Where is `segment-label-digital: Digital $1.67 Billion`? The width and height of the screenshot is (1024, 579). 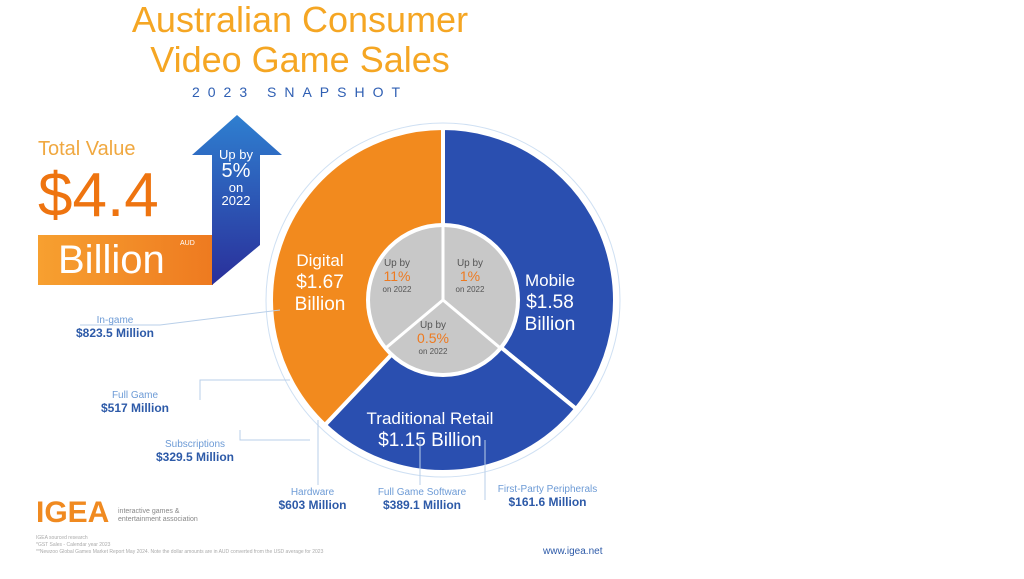
segment-label-digital: Digital $1.67 Billion is located at coordinates (320, 283).